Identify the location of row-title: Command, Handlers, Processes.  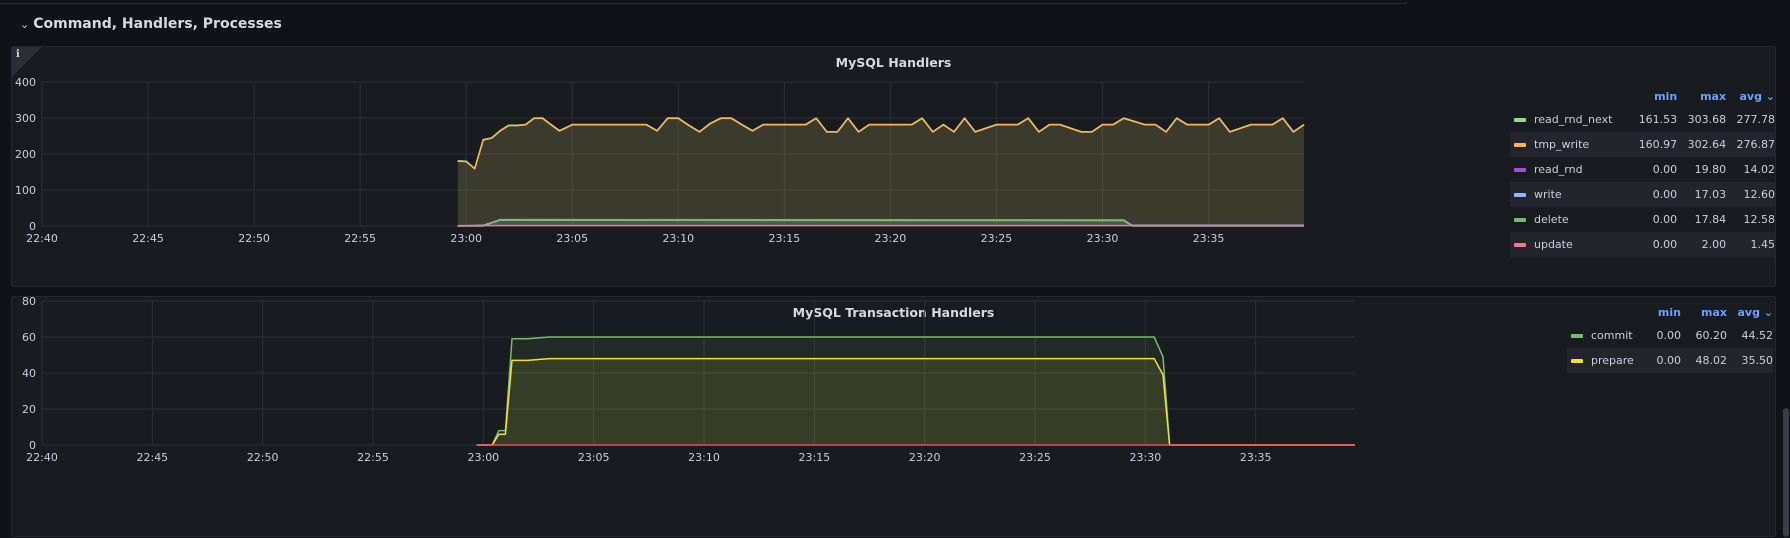
(157, 24).